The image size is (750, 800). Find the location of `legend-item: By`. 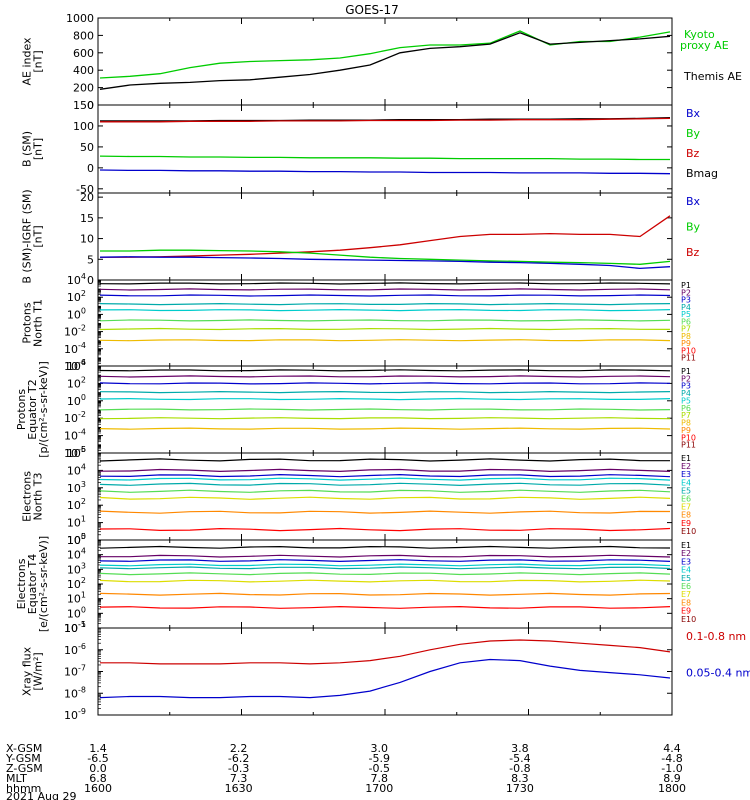

legend-item: By is located at coordinates (693, 227).